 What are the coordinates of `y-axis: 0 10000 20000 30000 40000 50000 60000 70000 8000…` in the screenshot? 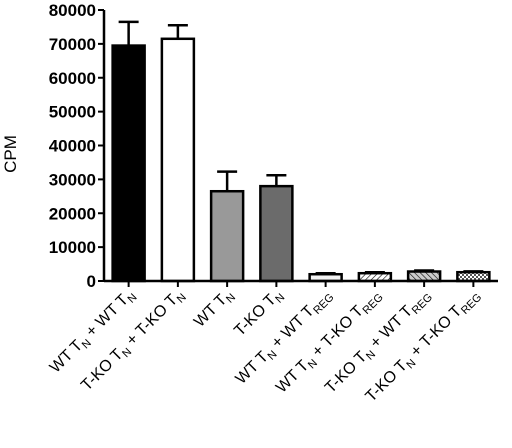 It's located at (77, 146).